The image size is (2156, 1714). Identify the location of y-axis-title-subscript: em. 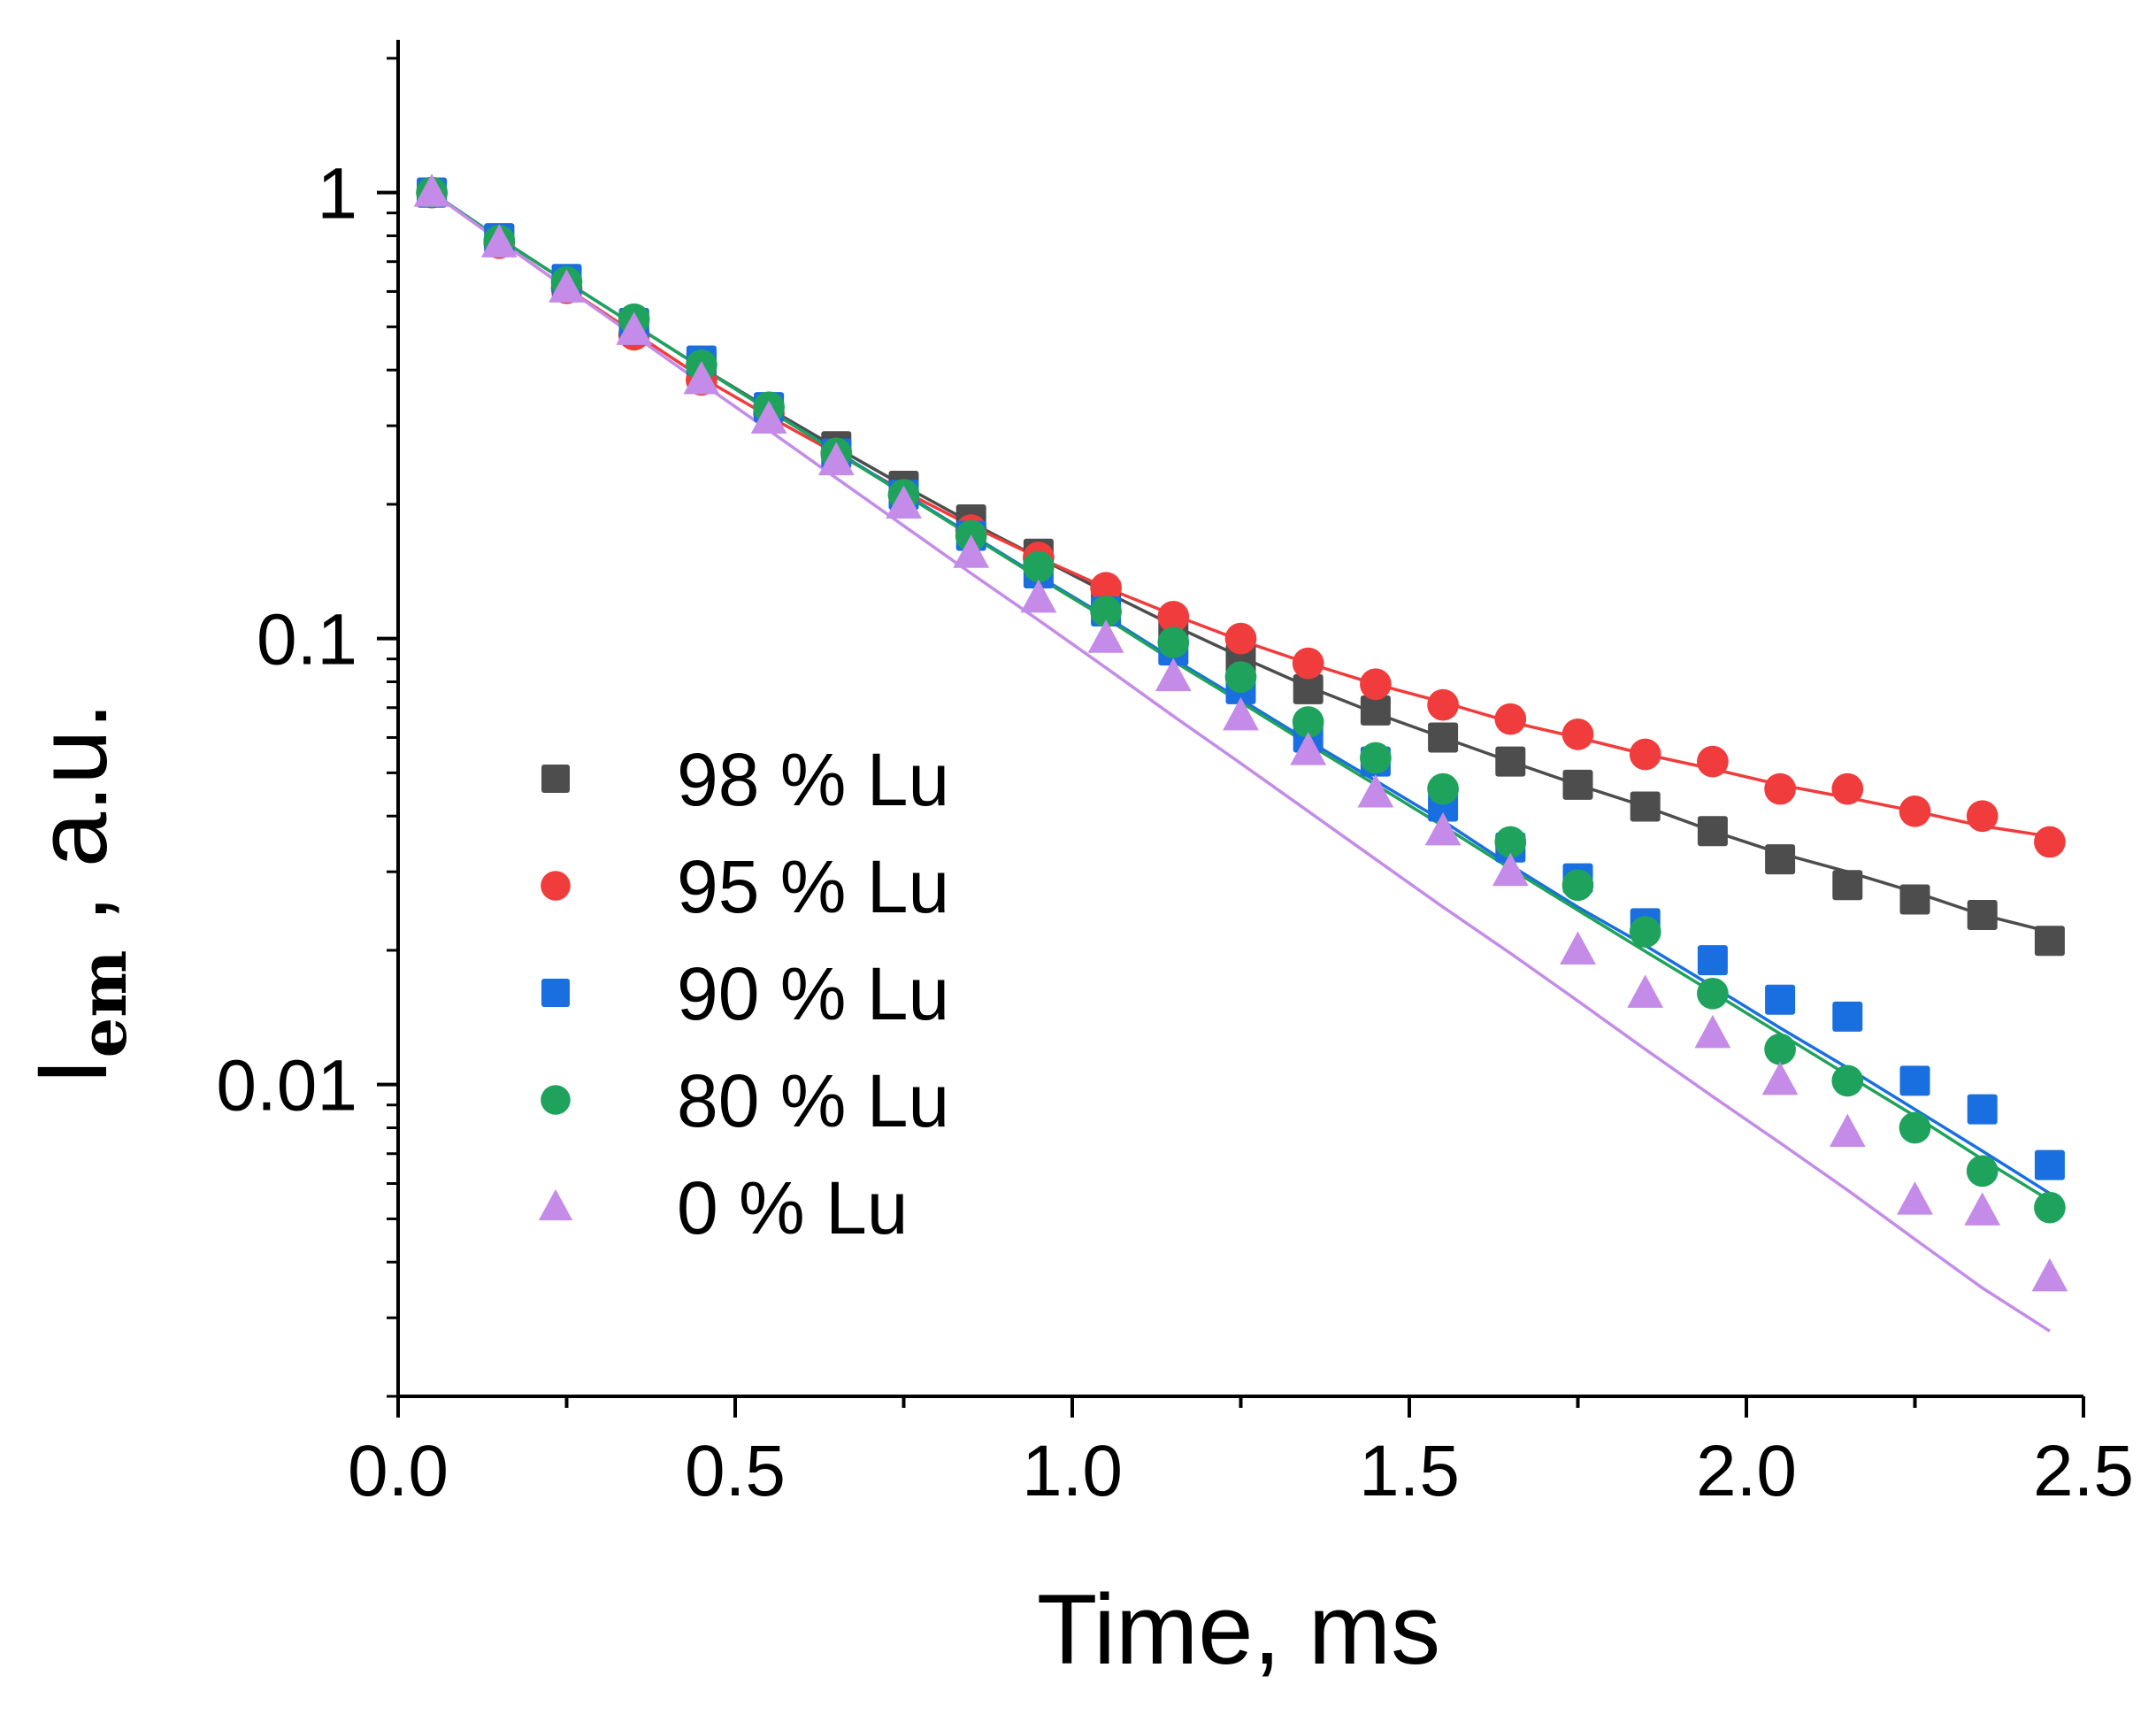
(103, 1004).